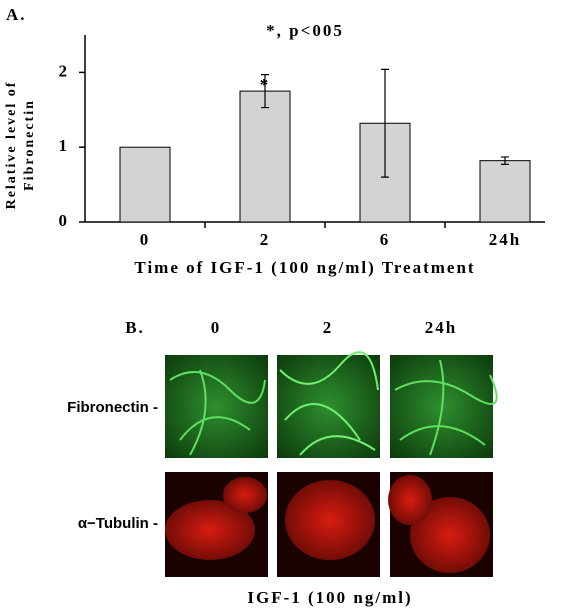  I want to click on significance-marker: *, so click(265, 84).